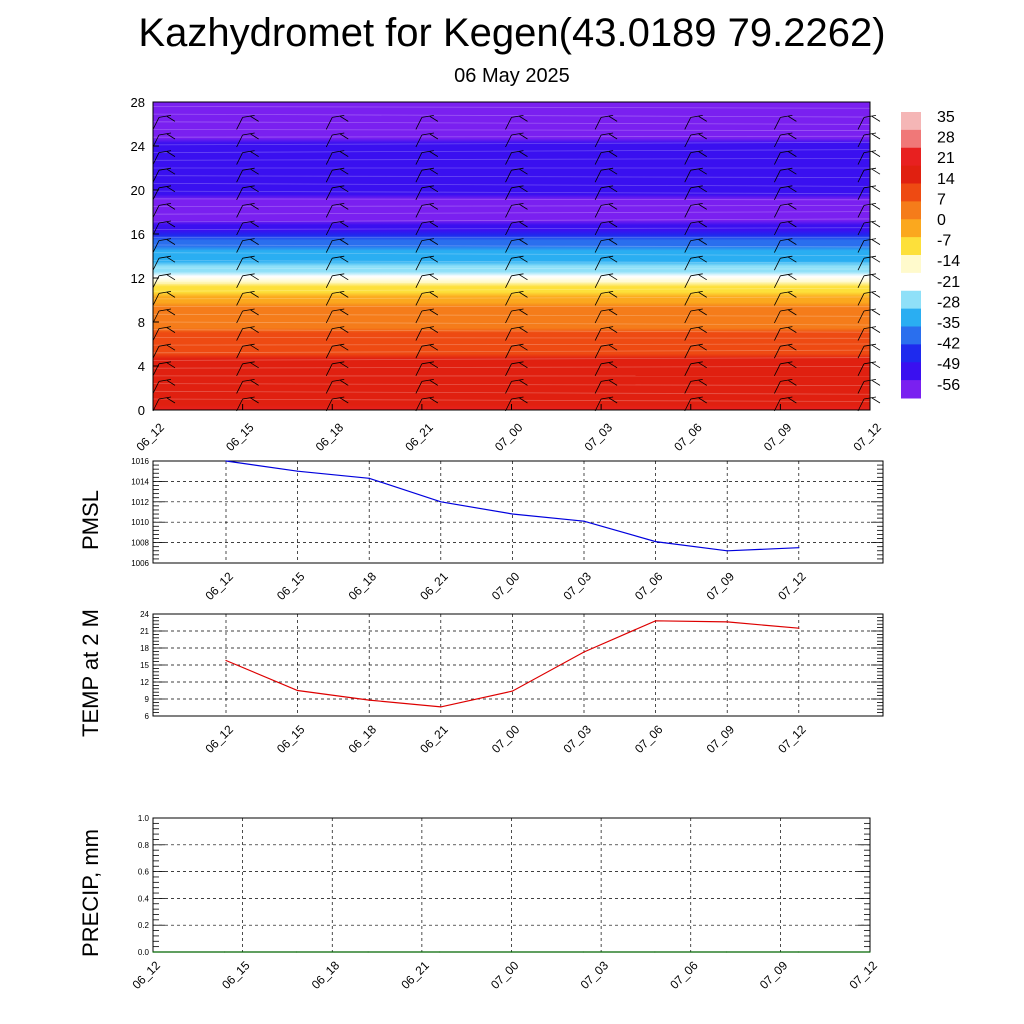 Image resolution: width=1024 pixels, height=1024 pixels. What do you see at coordinates (144, 952) in the screenshot?
I see `y-tick-label: 0.0` at bounding box center [144, 952].